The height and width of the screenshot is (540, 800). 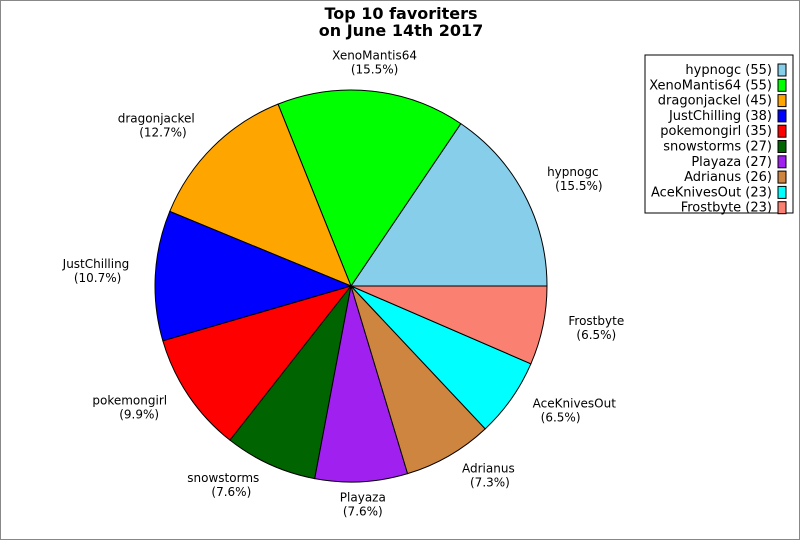 What do you see at coordinates (490, 482) in the screenshot?
I see `slice-percent-label: (7.3%)` at bounding box center [490, 482].